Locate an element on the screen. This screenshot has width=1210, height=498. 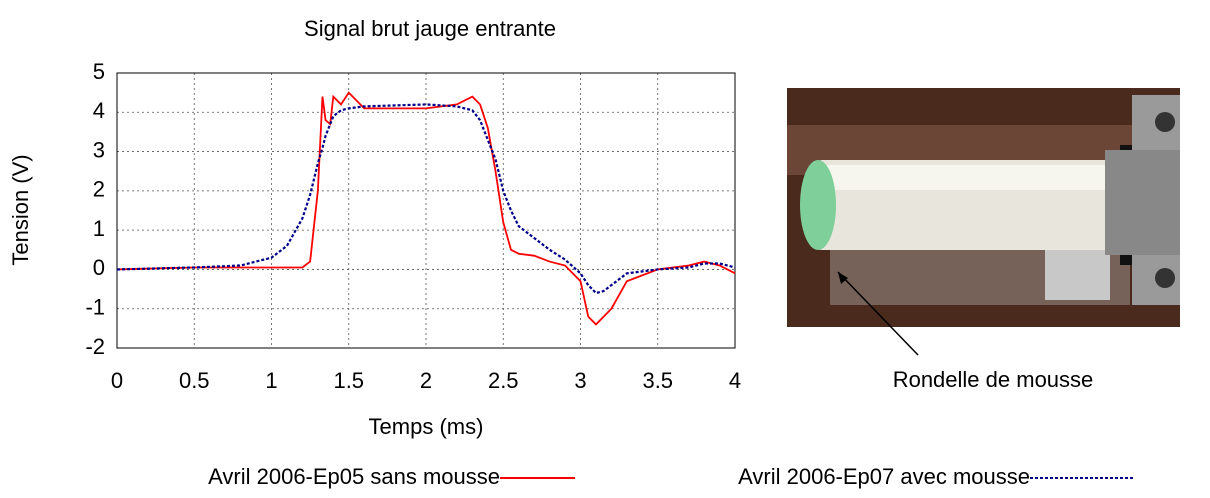
y-tick-label: -2 is located at coordinates (95, 346).